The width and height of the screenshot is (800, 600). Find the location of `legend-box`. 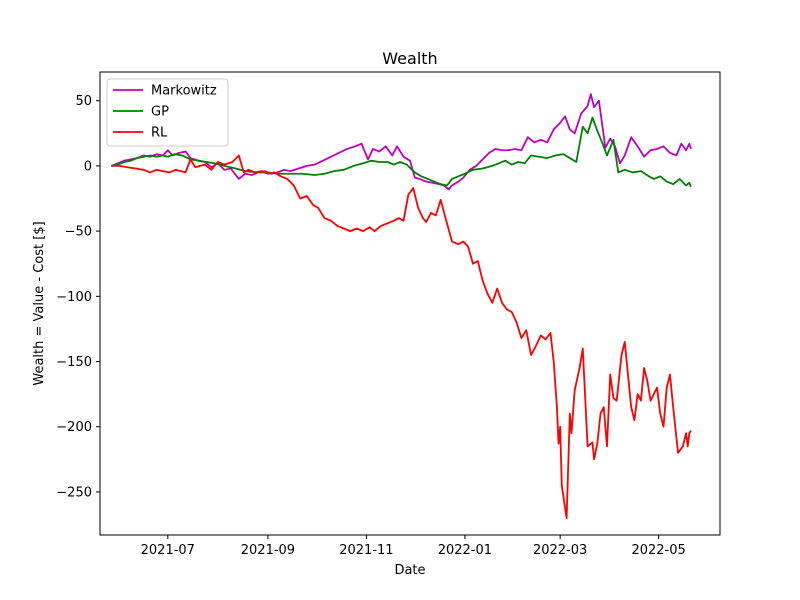

legend-box is located at coordinates (167, 112).